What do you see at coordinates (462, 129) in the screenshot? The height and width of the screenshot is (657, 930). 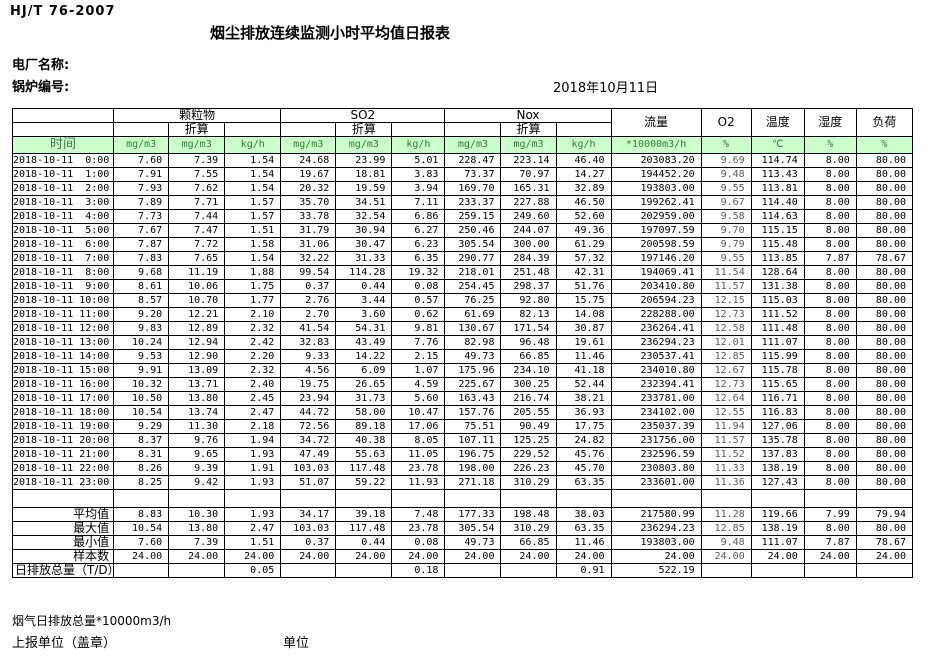 I see `header-sub-row: 折算 折算 折算` at bounding box center [462, 129].